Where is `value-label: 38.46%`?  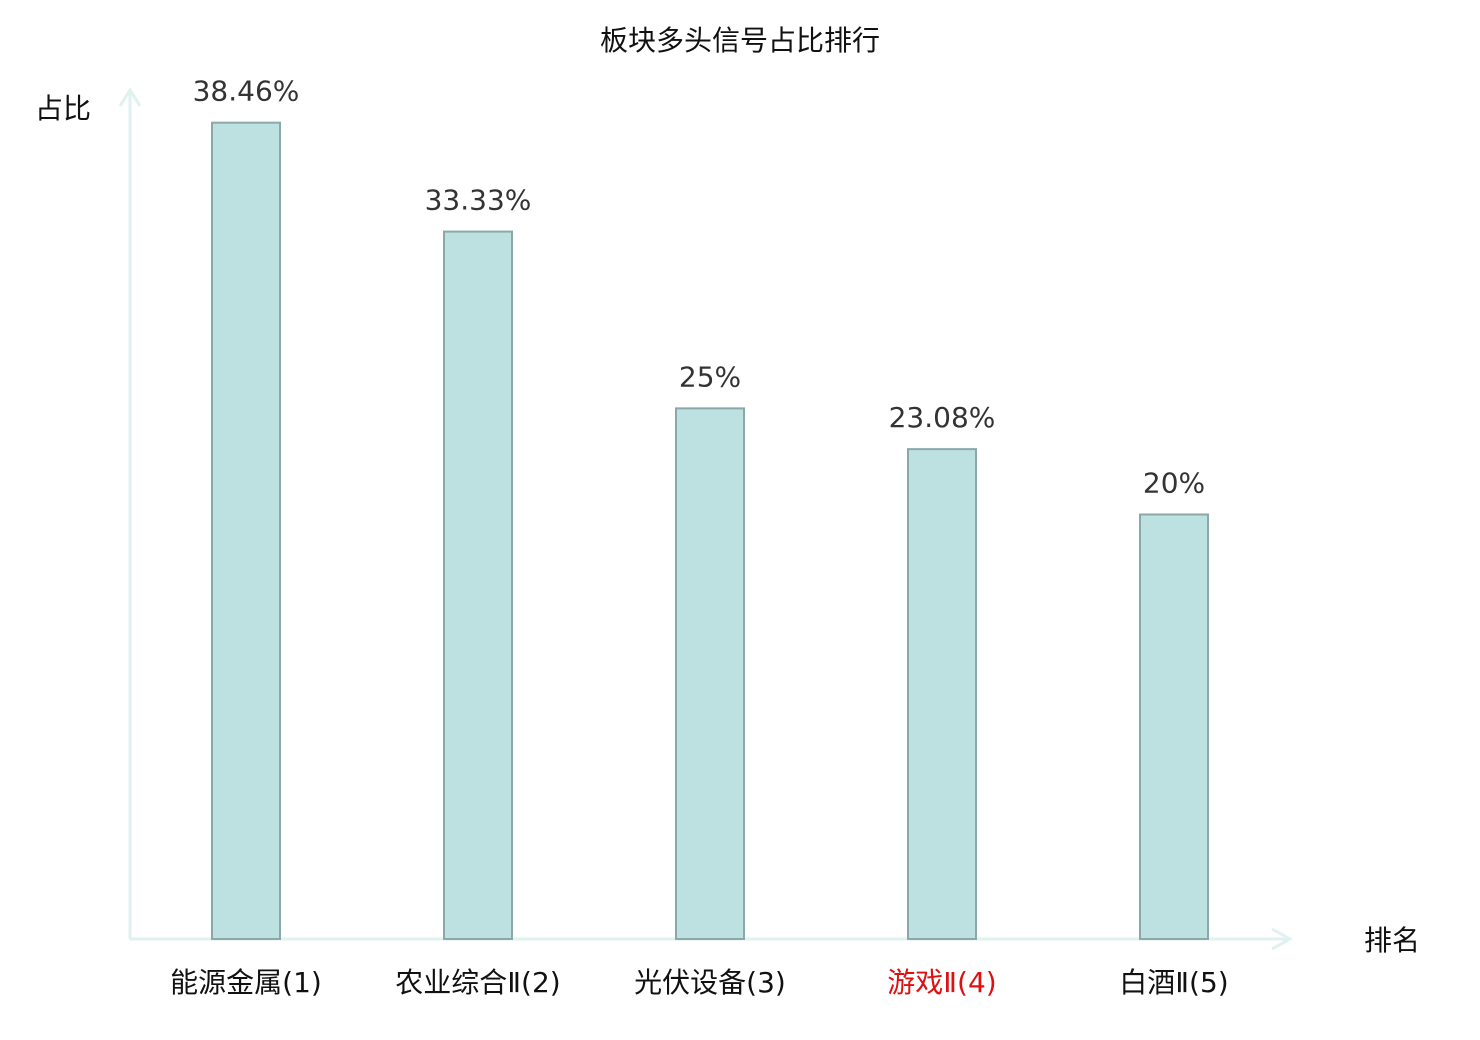 value-label: 38.46% is located at coordinates (246, 91).